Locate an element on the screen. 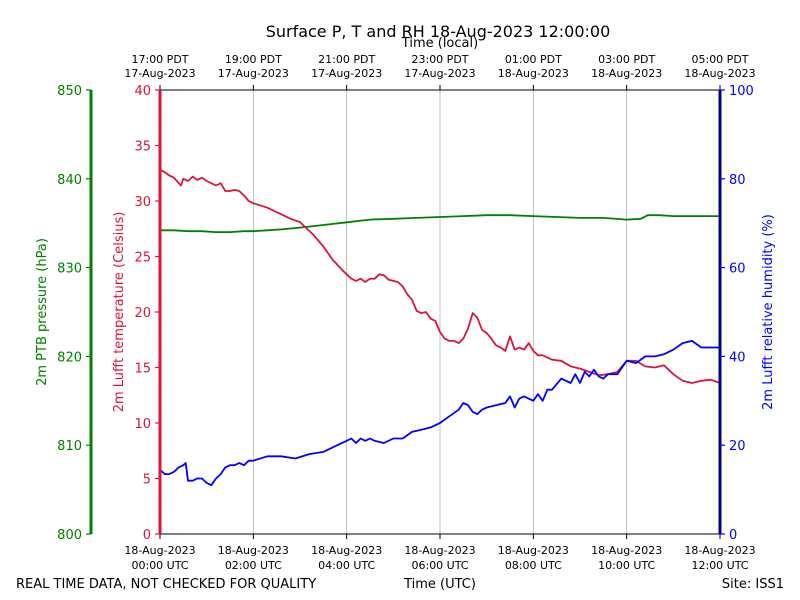 The image size is (800, 600). top-axis-label: Time (local) is located at coordinates (439, 43).